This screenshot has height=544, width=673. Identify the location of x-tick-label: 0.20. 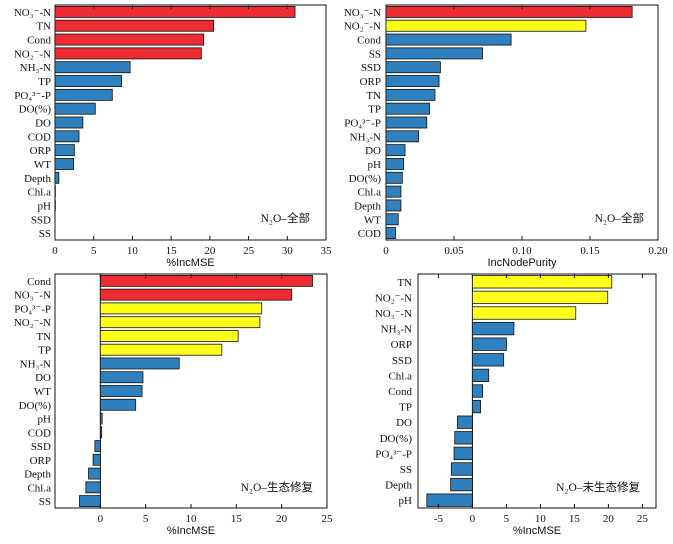
(658, 251).